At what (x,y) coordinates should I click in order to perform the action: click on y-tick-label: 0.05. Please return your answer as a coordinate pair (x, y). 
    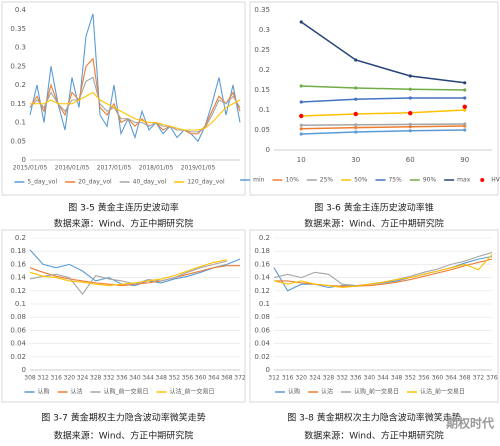
    Looking at the image, I should click on (262, 130).